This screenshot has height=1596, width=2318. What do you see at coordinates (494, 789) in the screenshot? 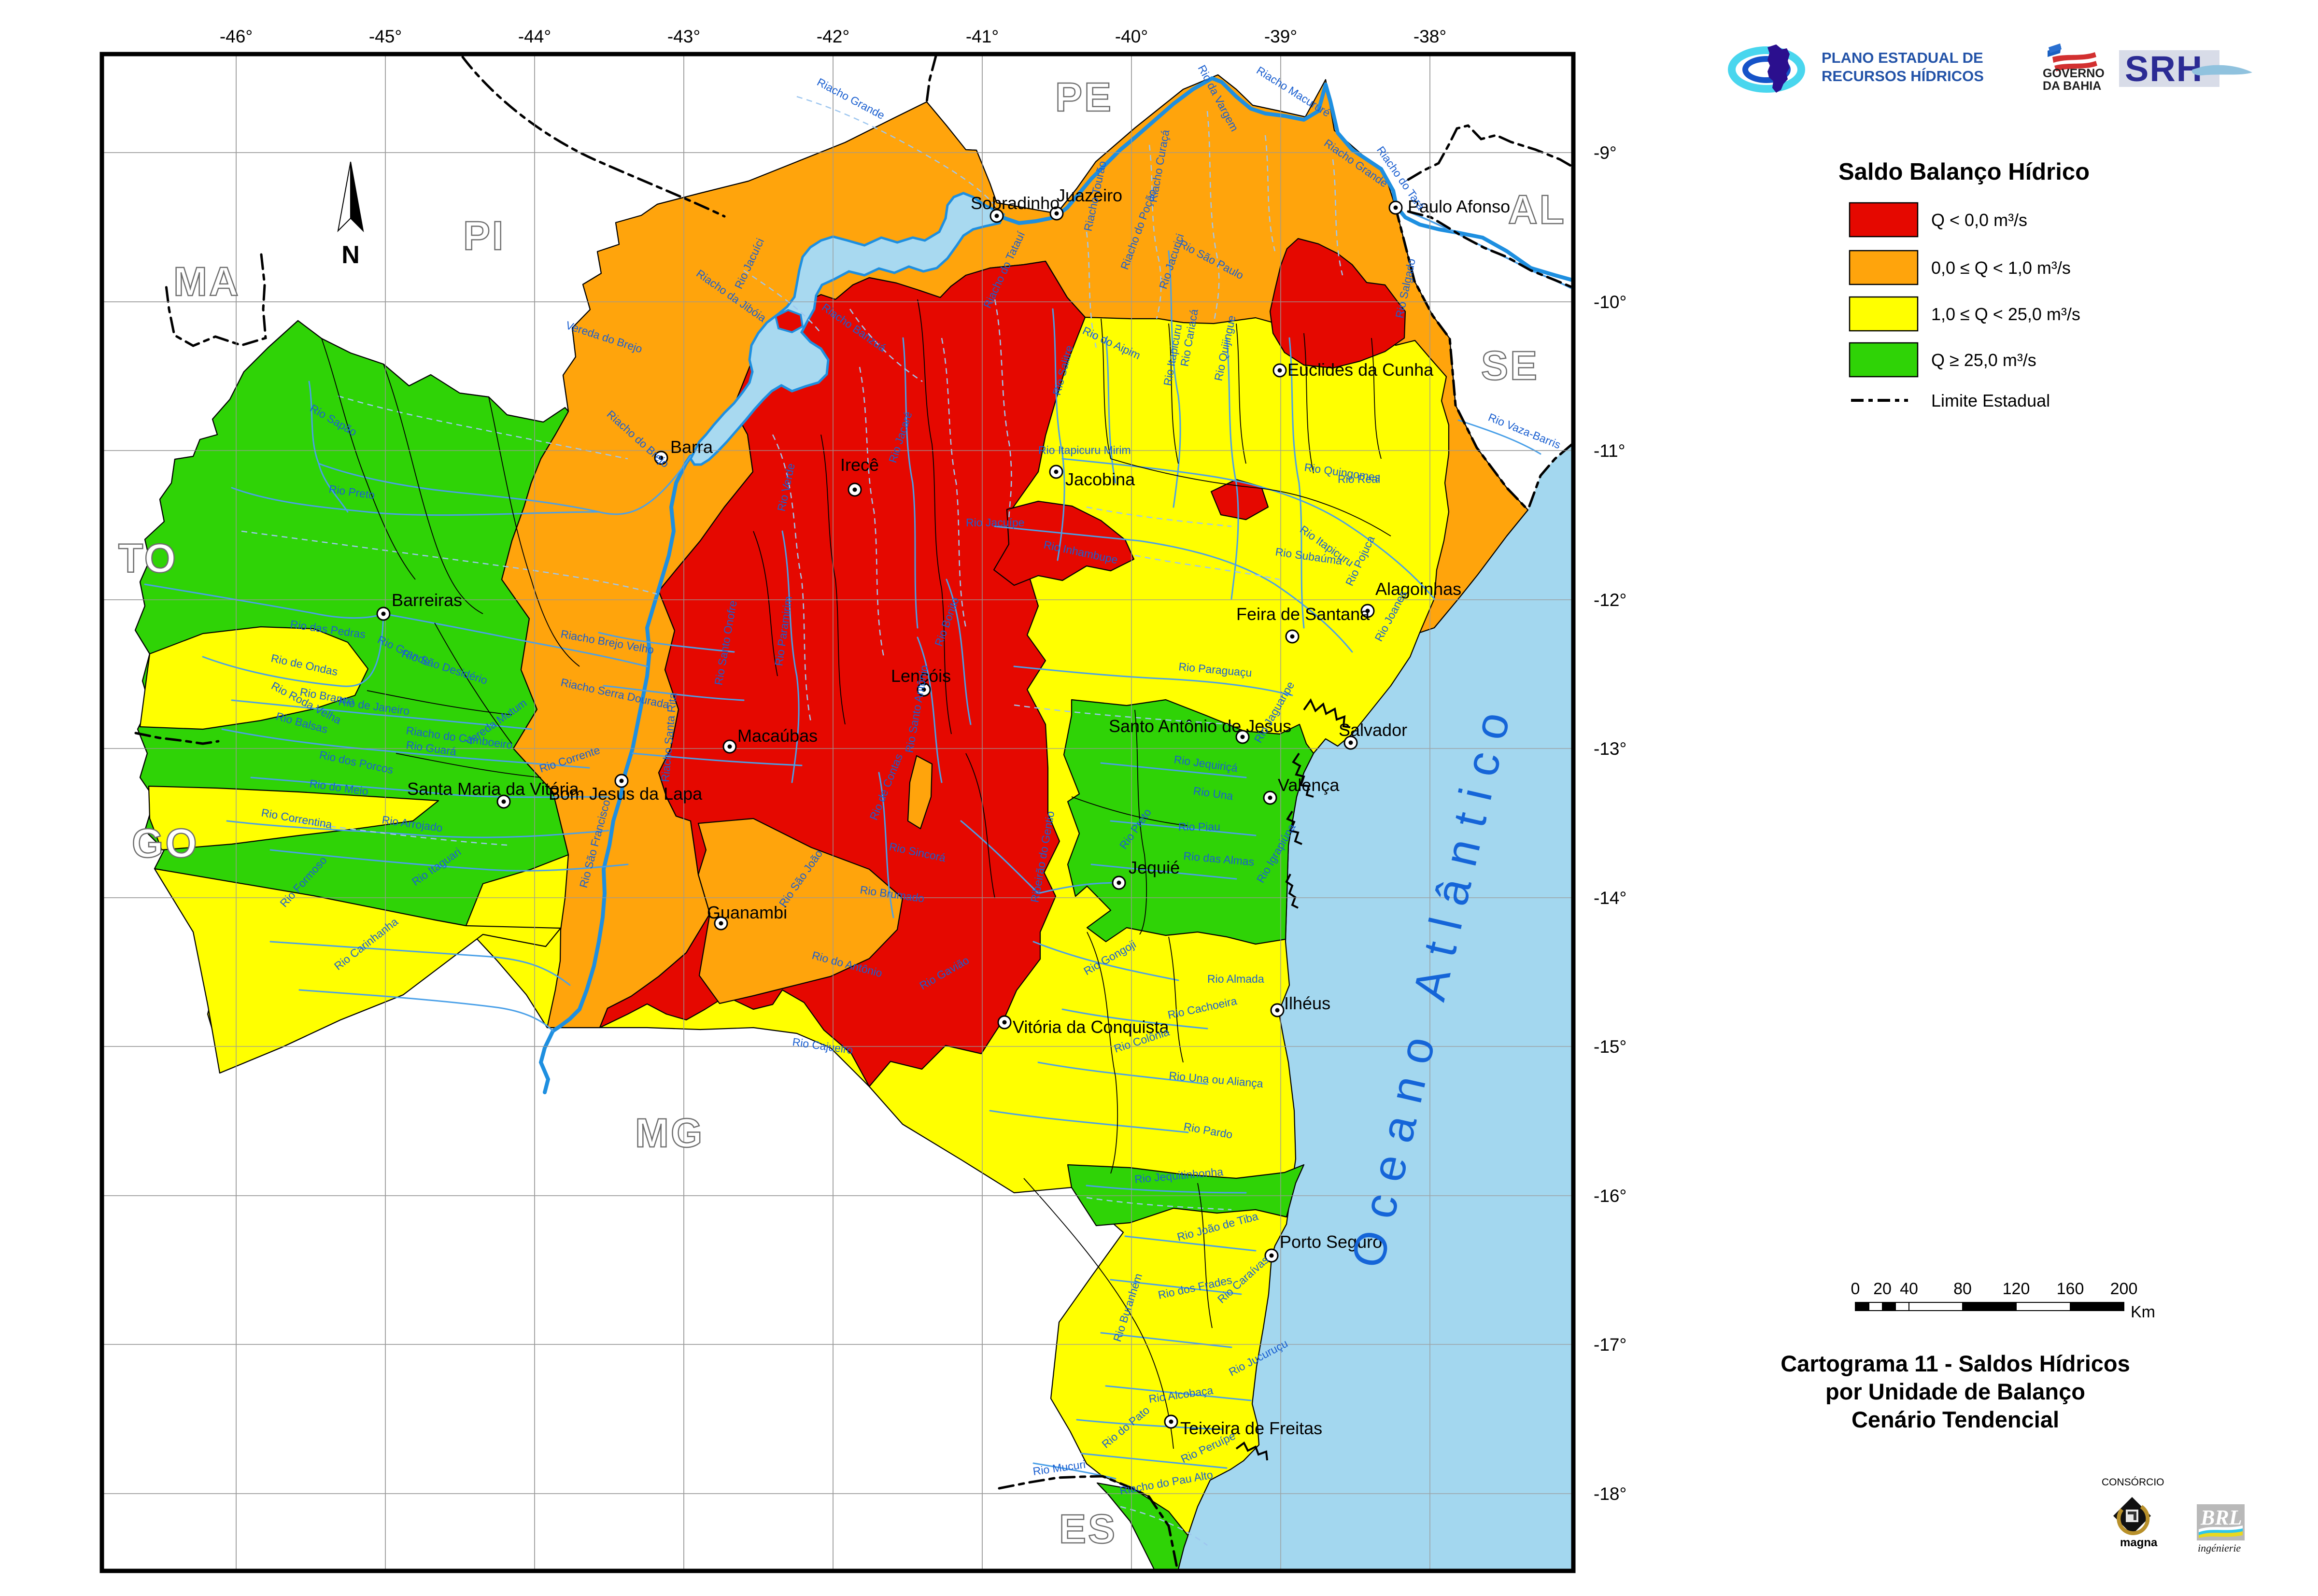
I see `svg-text: Santa Maria da Vitória` at bounding box center [494, 789].